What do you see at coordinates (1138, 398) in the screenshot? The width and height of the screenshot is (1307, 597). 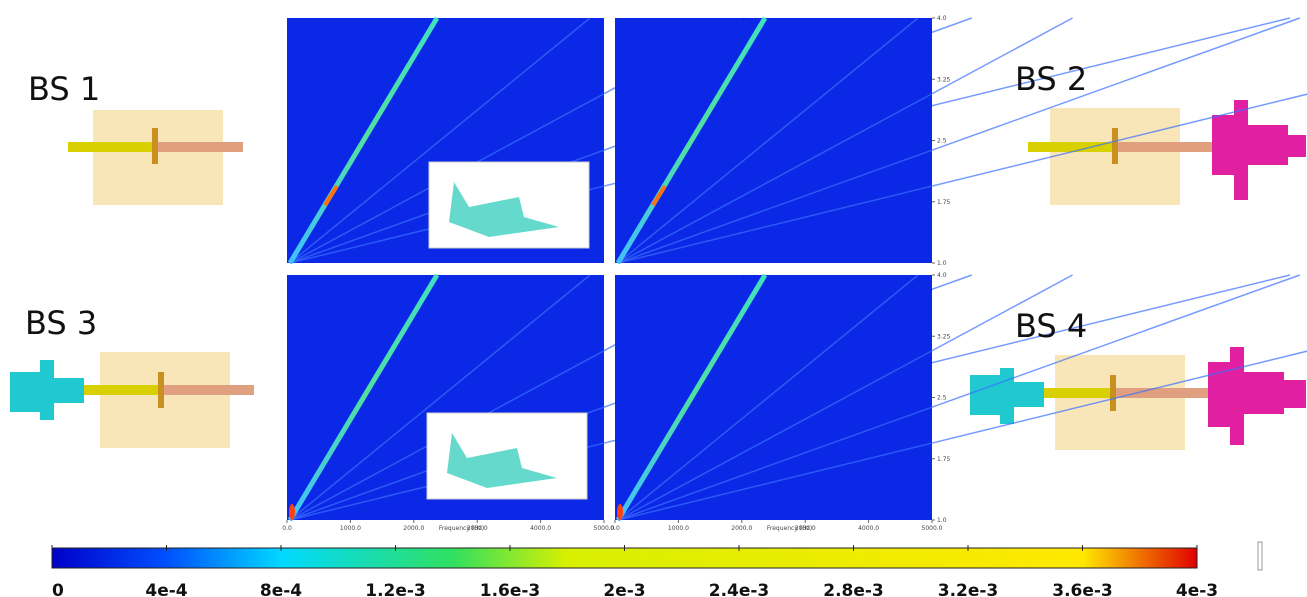 I see `machine-bs4` at bounding box center [1138, 398].